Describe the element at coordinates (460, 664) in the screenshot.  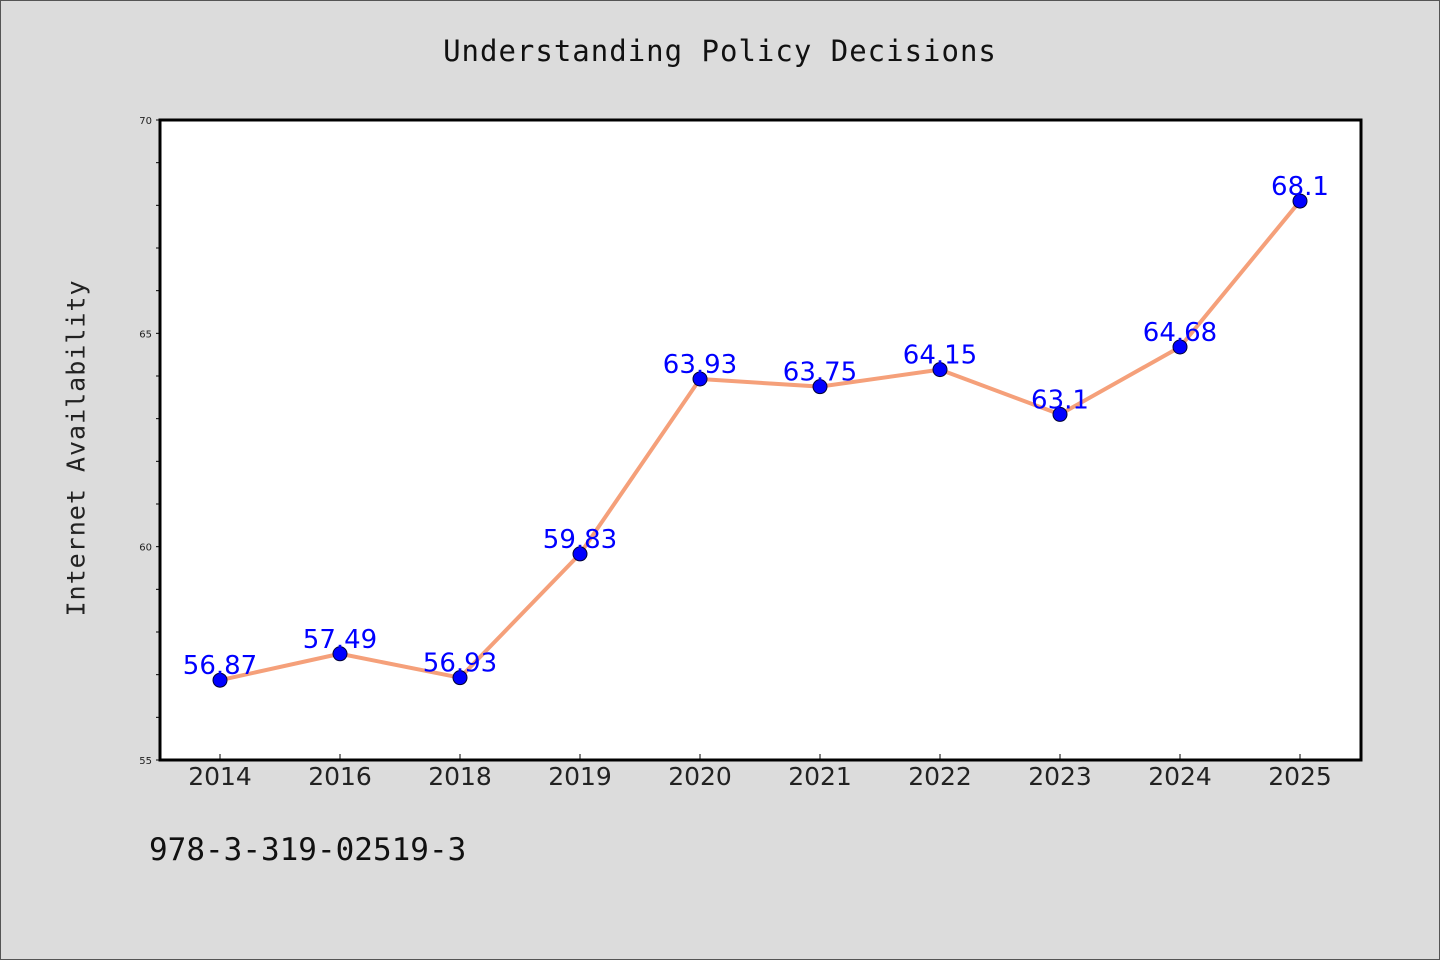
I see `data-label: 56.93` at that location.